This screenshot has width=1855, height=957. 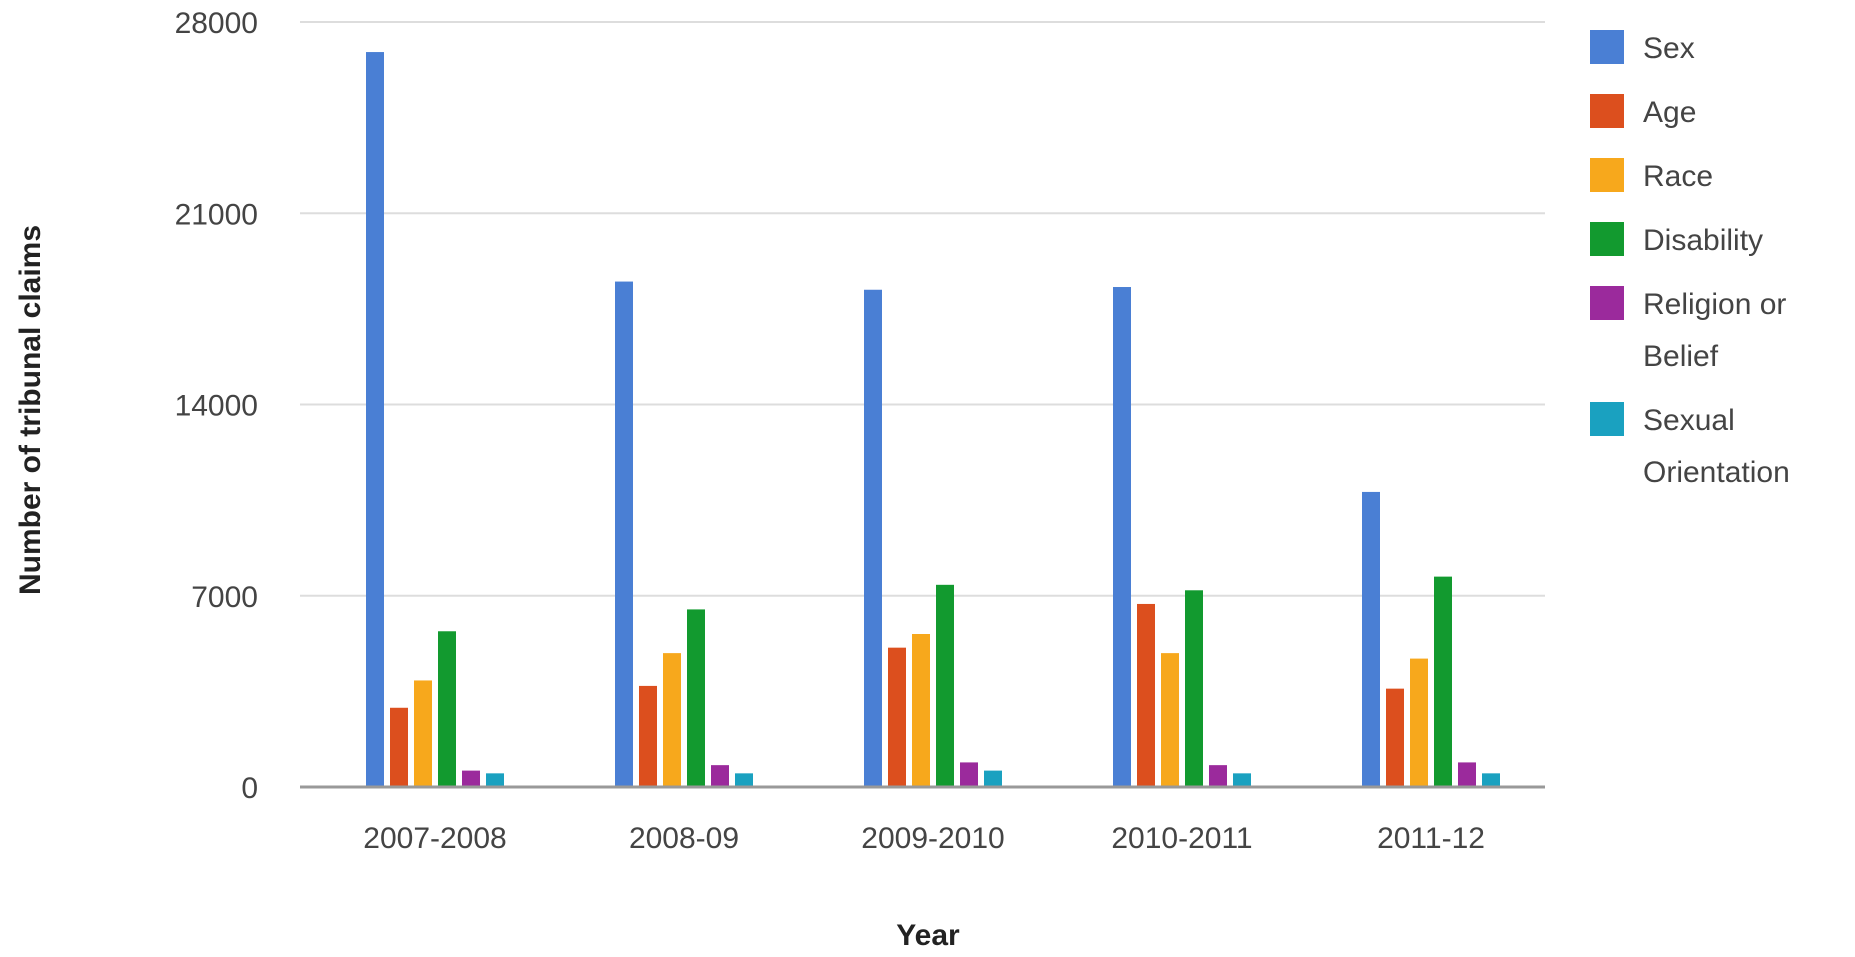 What do you see at coordinates (1716, 472) in the screenshot?
I see `legend-label: Orientation` at bounding box center [1716, 472].